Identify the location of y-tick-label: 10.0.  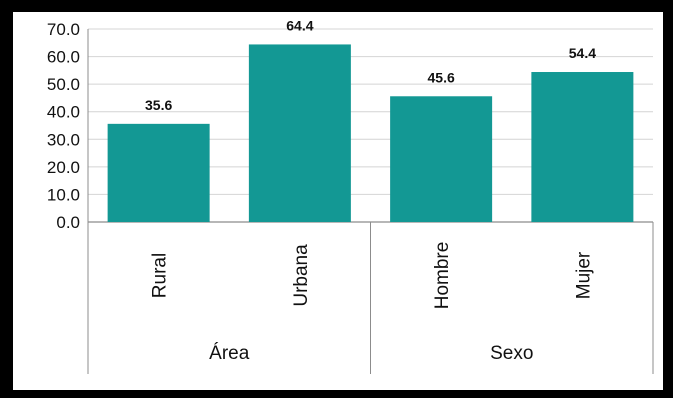
(63, 194).